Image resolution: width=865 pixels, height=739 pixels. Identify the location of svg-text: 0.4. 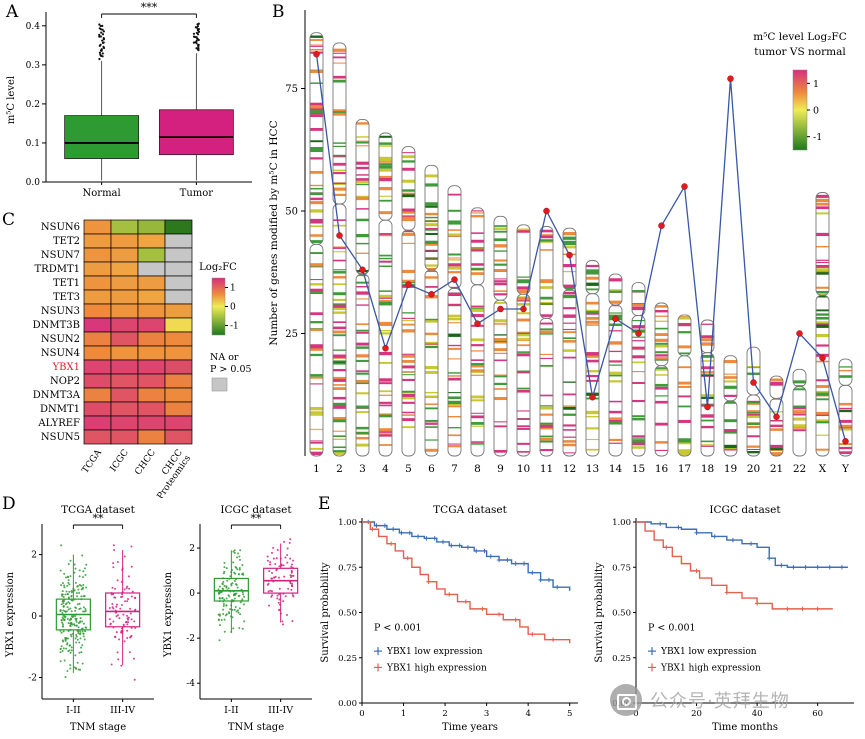
(33, 27).